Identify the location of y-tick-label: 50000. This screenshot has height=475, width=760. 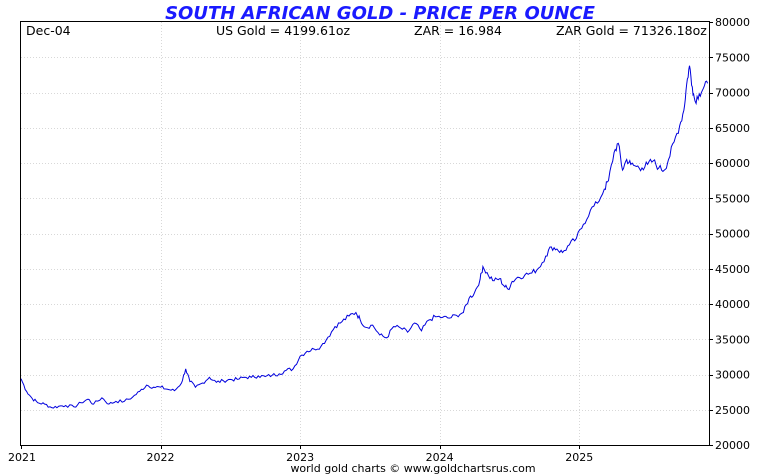
(732, 234).